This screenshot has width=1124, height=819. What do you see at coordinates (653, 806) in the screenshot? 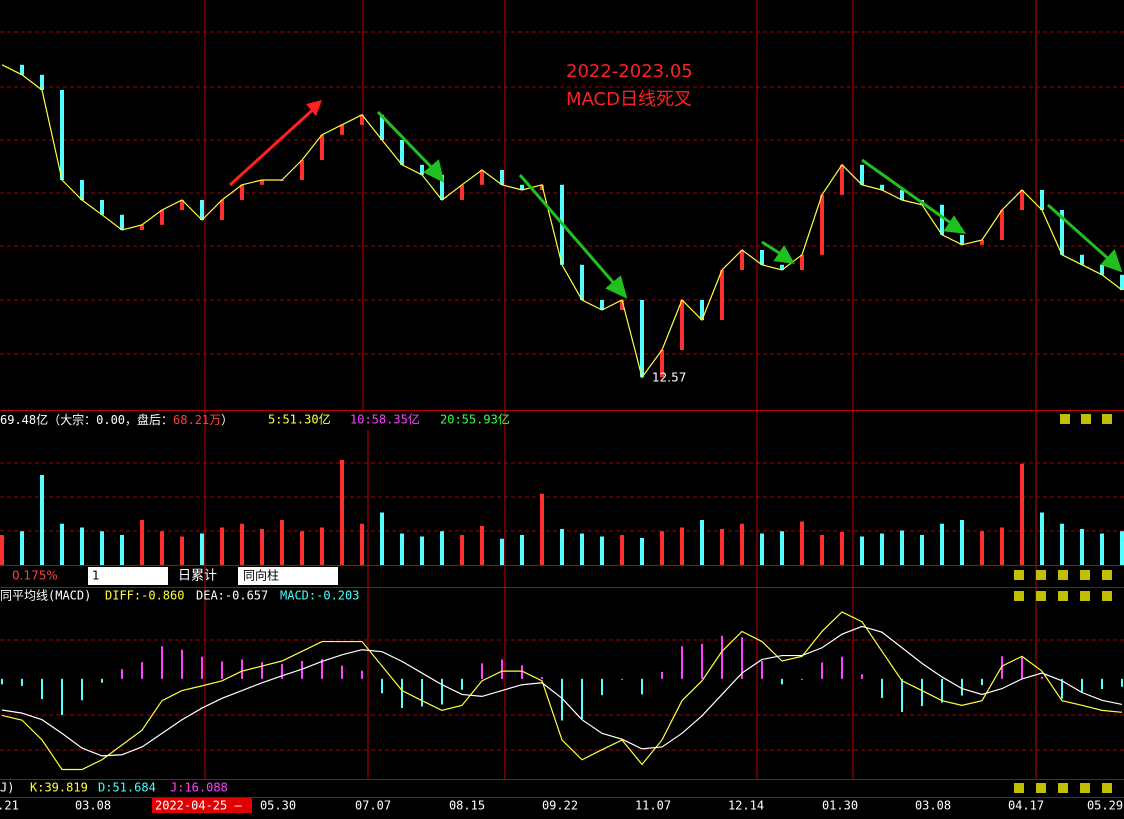
I see `date-label: 11.07` at bounding box center [653, 806].